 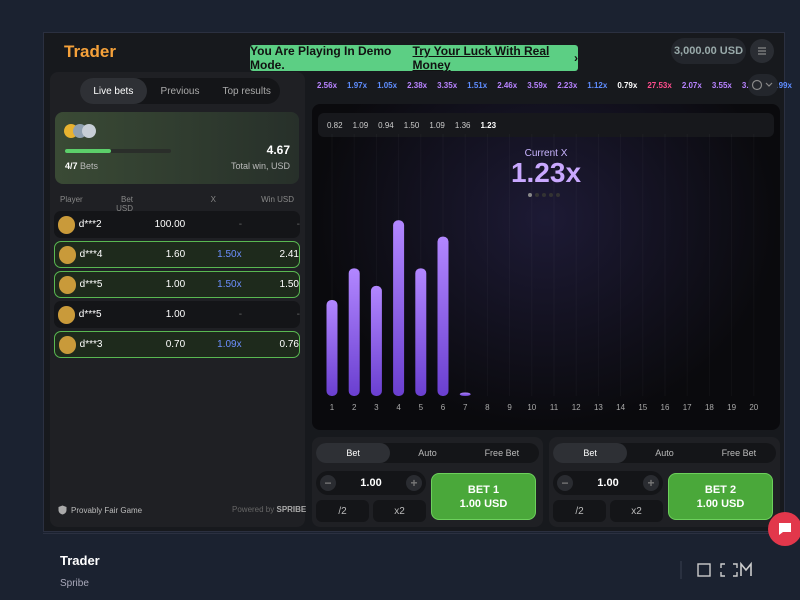 I want to click on bets-tab: Live bets, so click(x=113, y=91).